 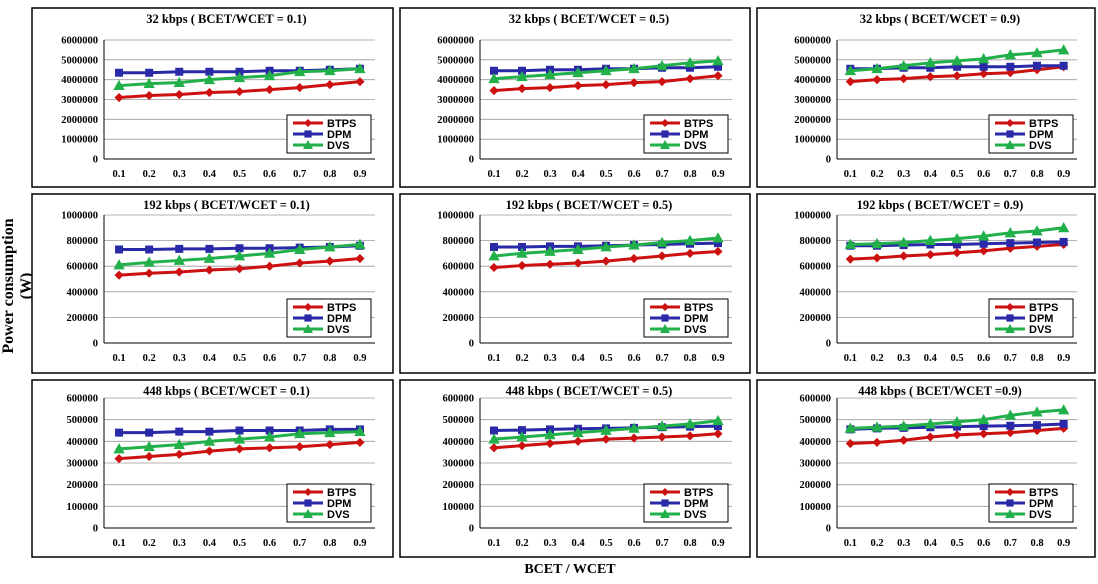 I want to click on y-tick-label: 600000, so click(x=459, y=399).